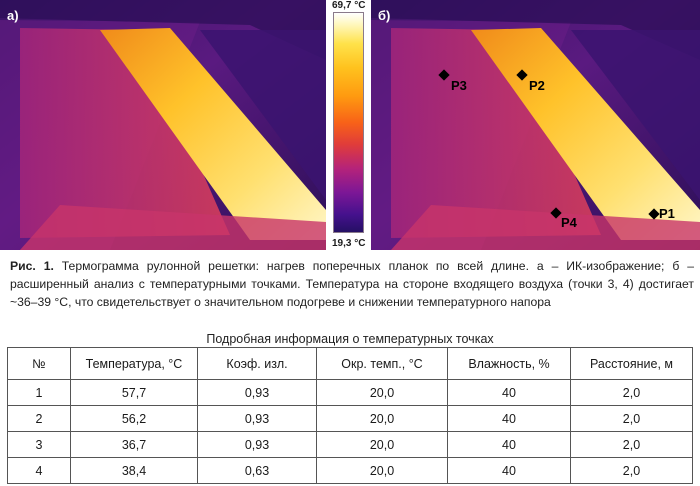  What do you see at coordinates (631, 363) in the screenshot?
I see `header-distance: Расстояние, м` at bounding box center [631, 363].